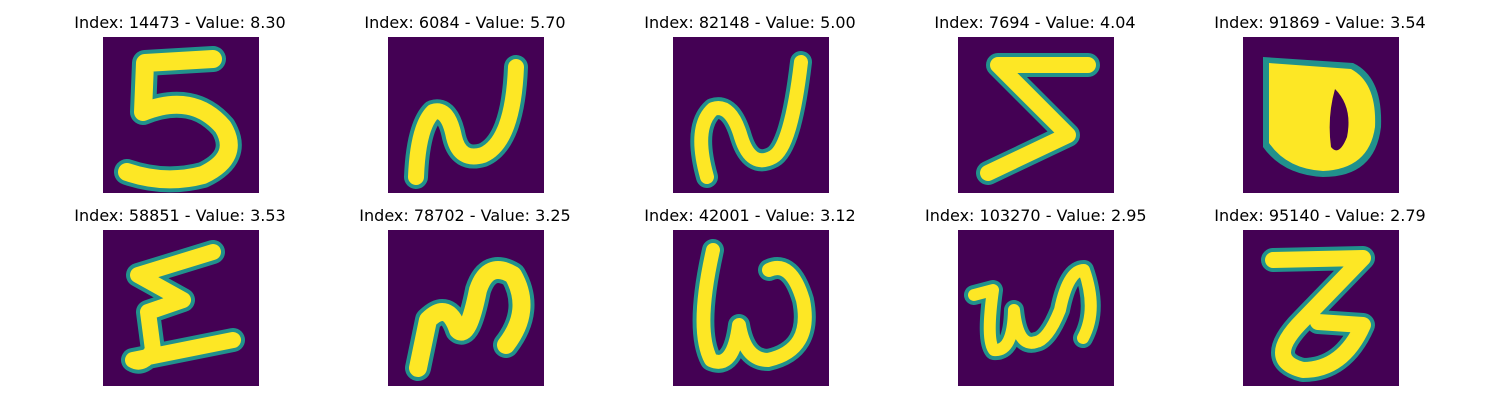  I want to click on panel-1: Index: 14473 - Value: 8.30, so click(180, 102).